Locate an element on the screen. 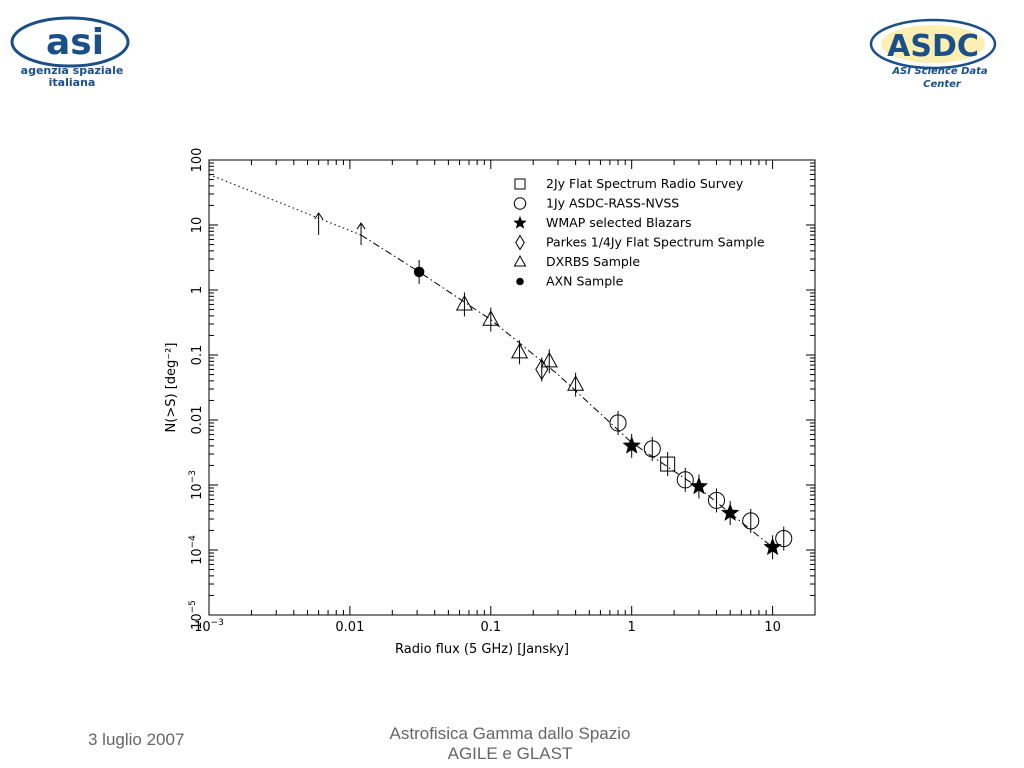 This screenshot has height=768, width=1024. footer-date: 3 luglio 2007 is located at coordinates (136, 739).